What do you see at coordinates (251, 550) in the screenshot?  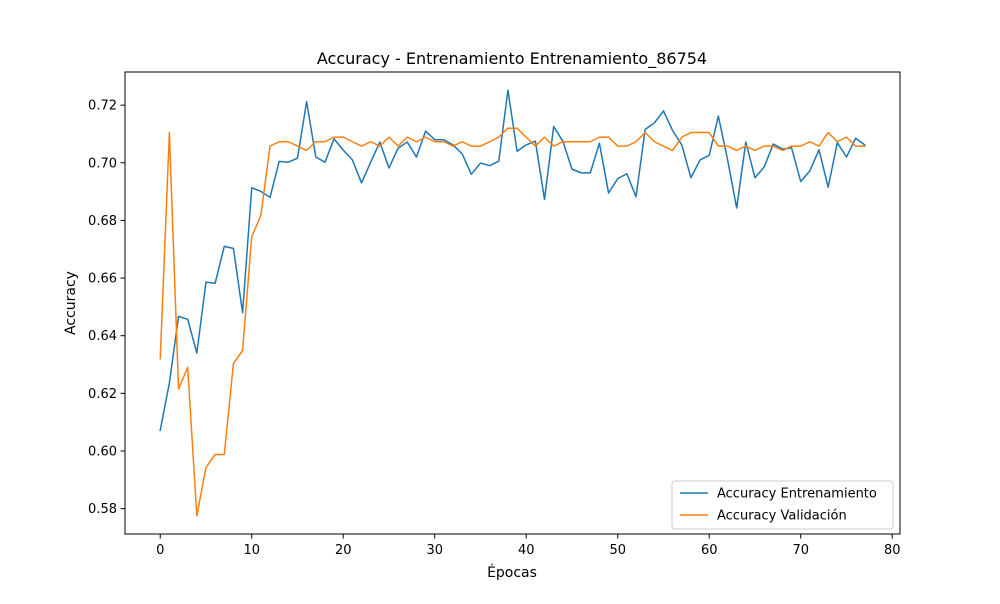 I see `x-tick-label: 10` at bounding box center [251, 550].